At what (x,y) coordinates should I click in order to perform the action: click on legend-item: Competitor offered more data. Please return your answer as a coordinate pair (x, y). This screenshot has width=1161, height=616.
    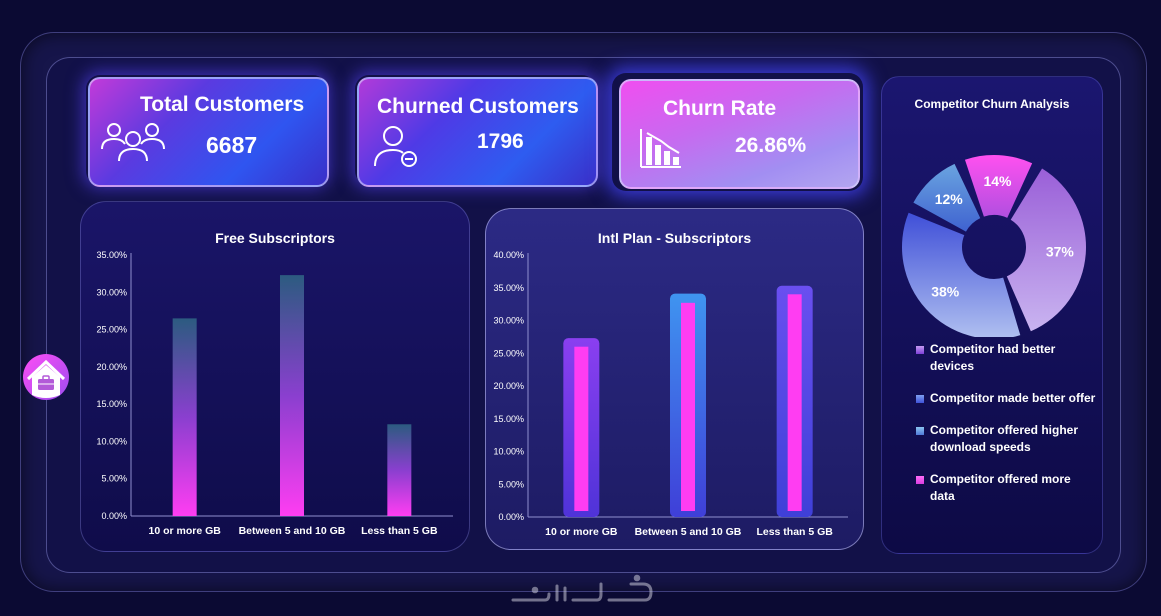
    Looking at the image, I should click on (1006, 488).